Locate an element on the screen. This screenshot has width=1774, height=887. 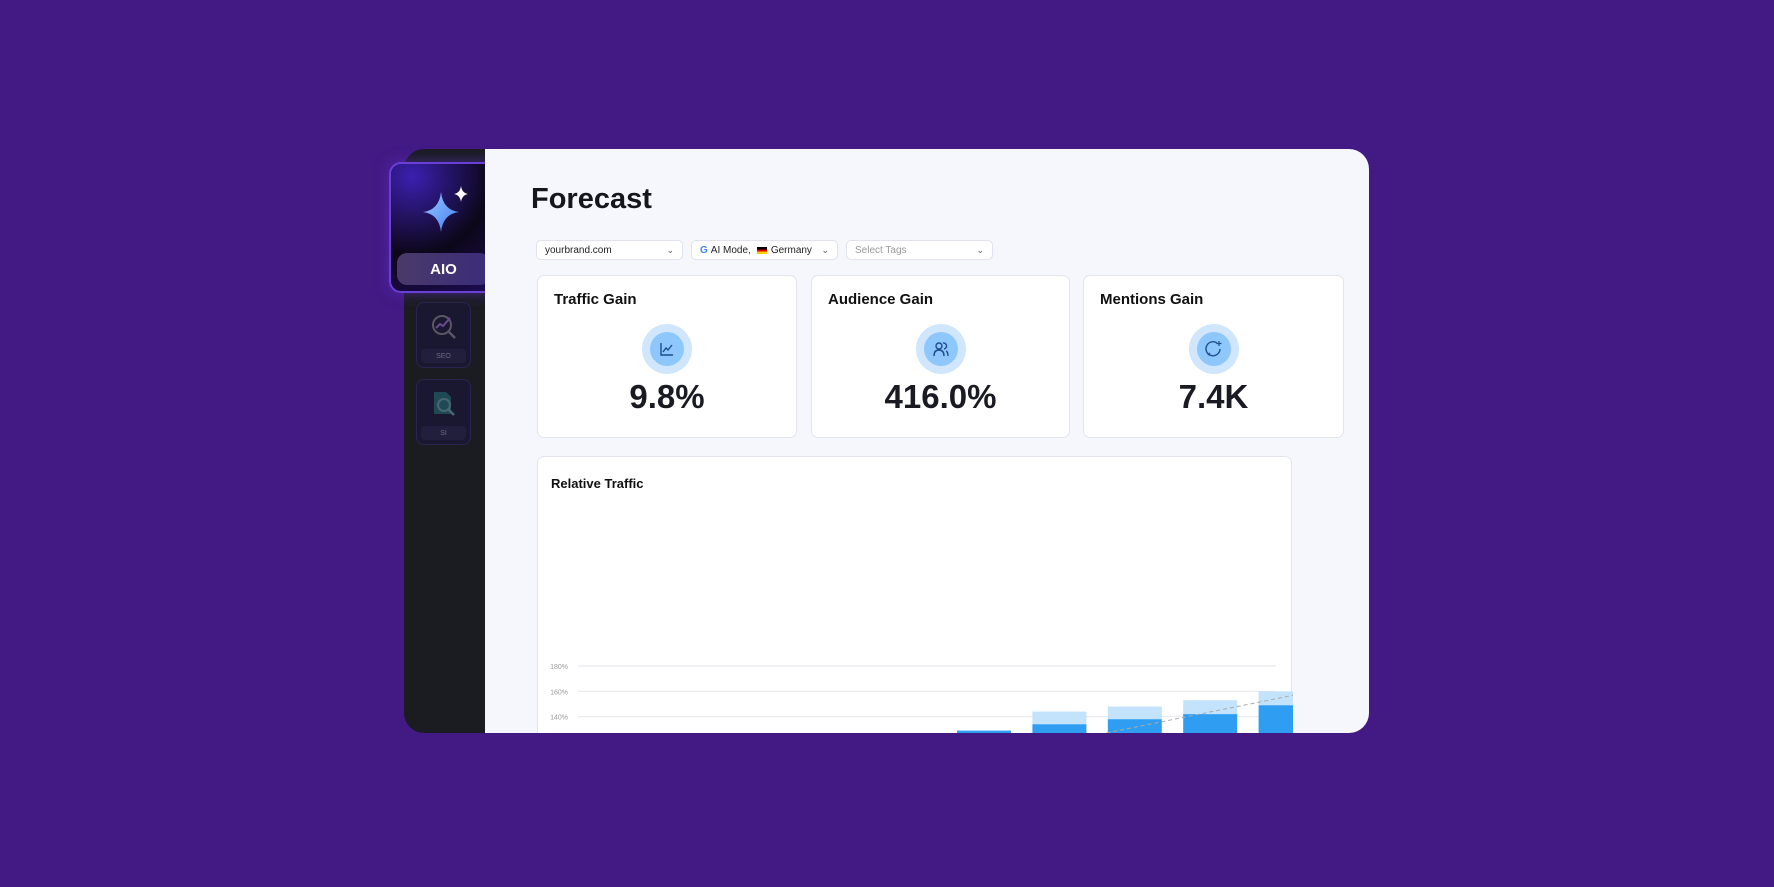
sidebar-item-label: SI is located at coordinates (443, 433).